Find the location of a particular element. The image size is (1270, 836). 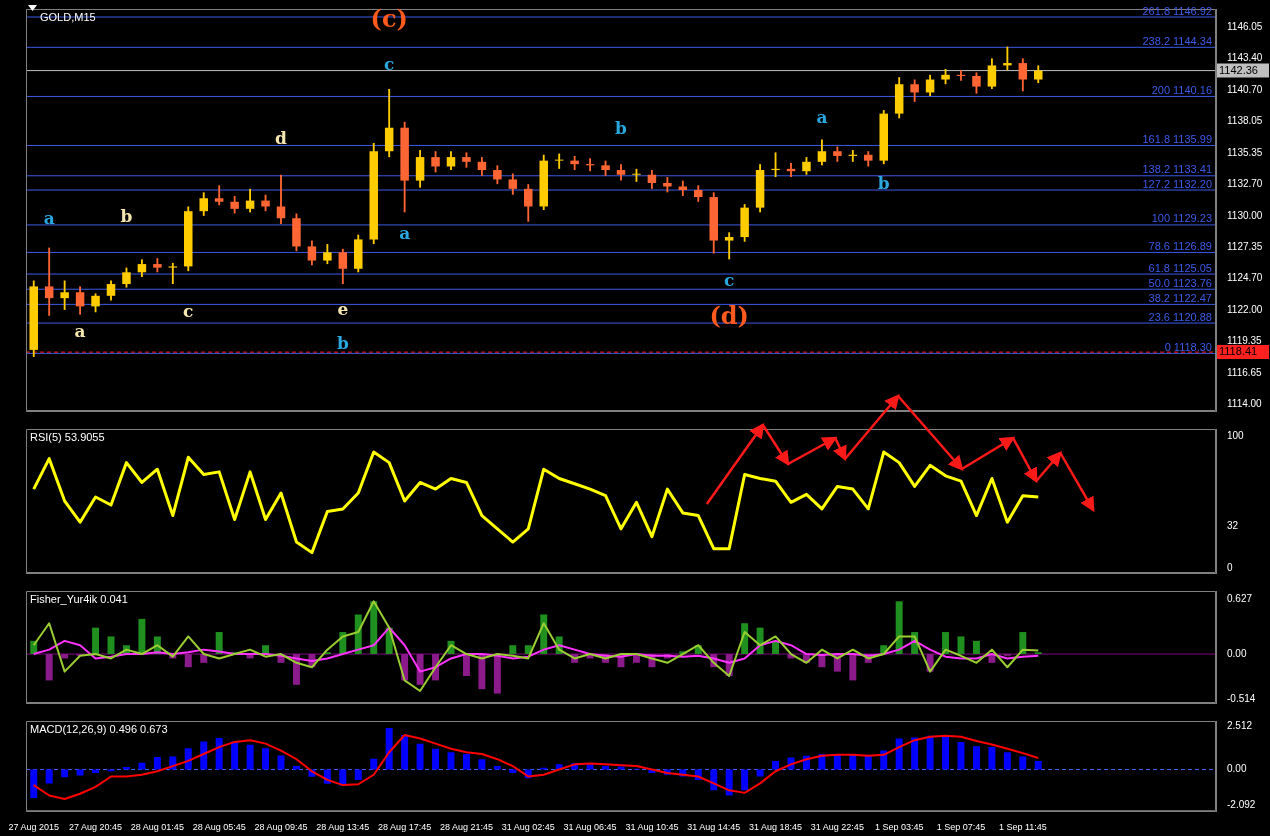

y-tick-label: 1146.05 is located at coordinates (1245, 26).